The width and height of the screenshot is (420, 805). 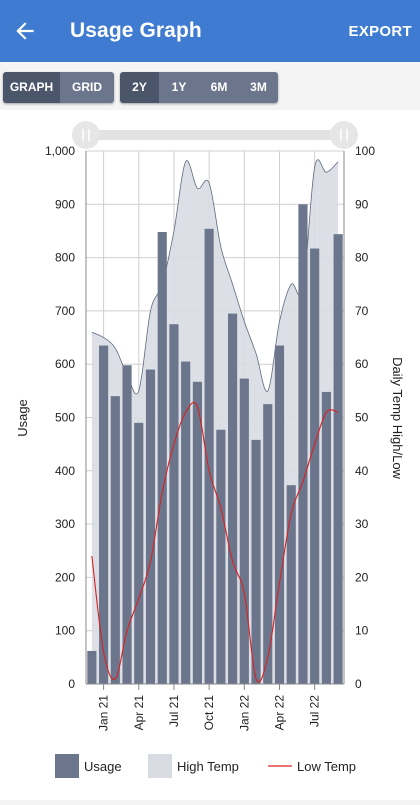 I want to click on x-tick-label: Apr 21, so click(x=139, y=713).